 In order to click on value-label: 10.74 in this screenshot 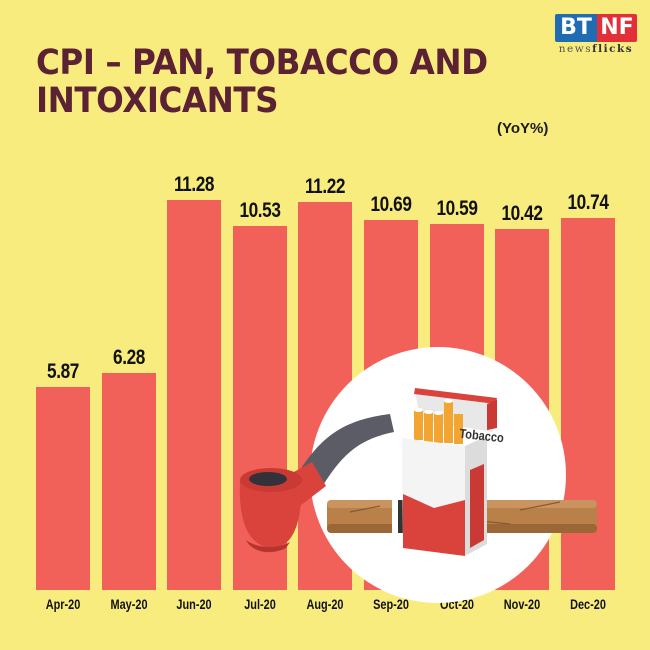, I will do `click(588, 203)`.